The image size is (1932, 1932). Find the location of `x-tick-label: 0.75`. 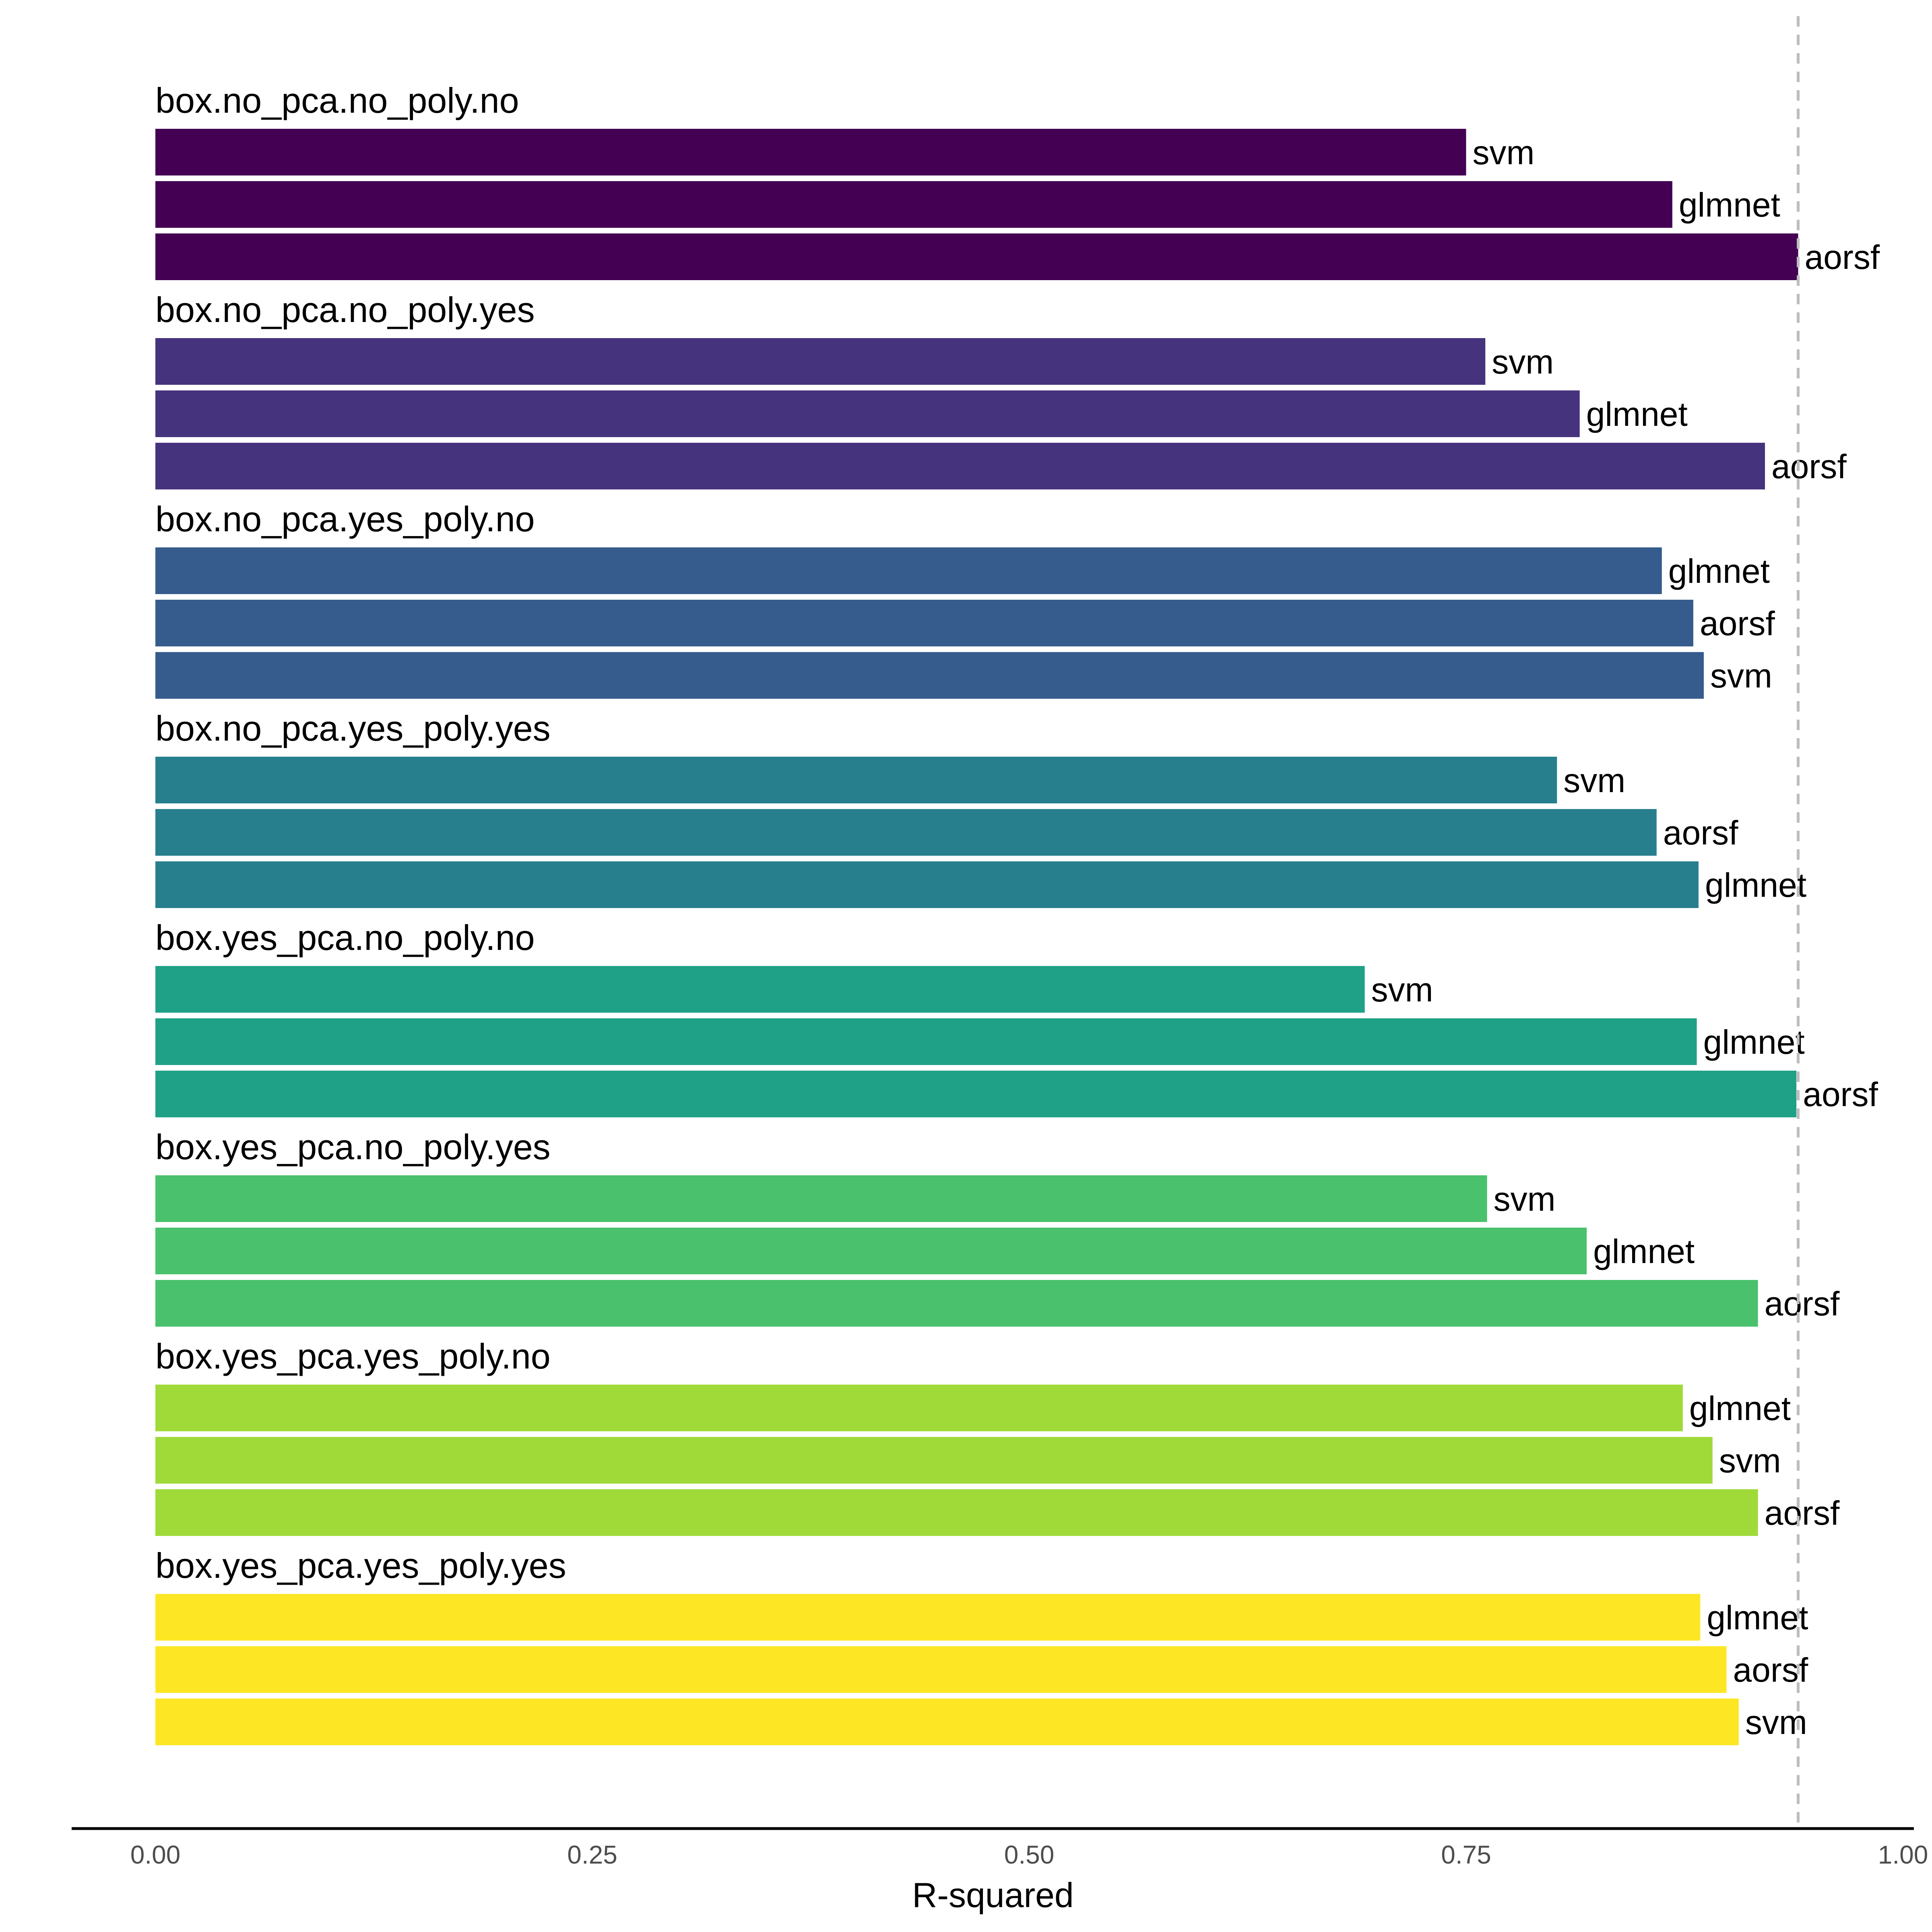

x-tick-label: 0.75 is located at coordinates (1466, 1854).